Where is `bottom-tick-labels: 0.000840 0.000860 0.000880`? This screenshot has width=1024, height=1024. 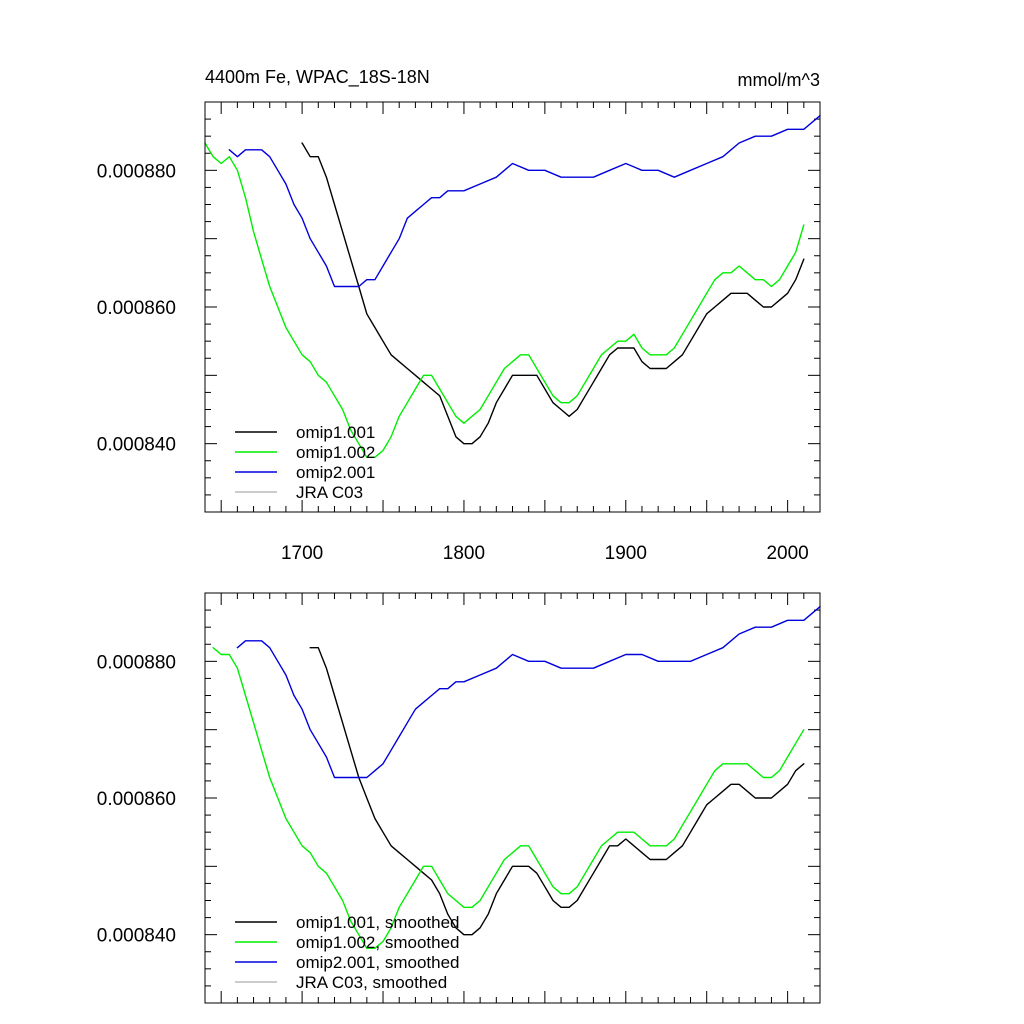 bottom-tick-labels: 0.000840 0.000860 0.000880 is located at coordinates (136, 799).